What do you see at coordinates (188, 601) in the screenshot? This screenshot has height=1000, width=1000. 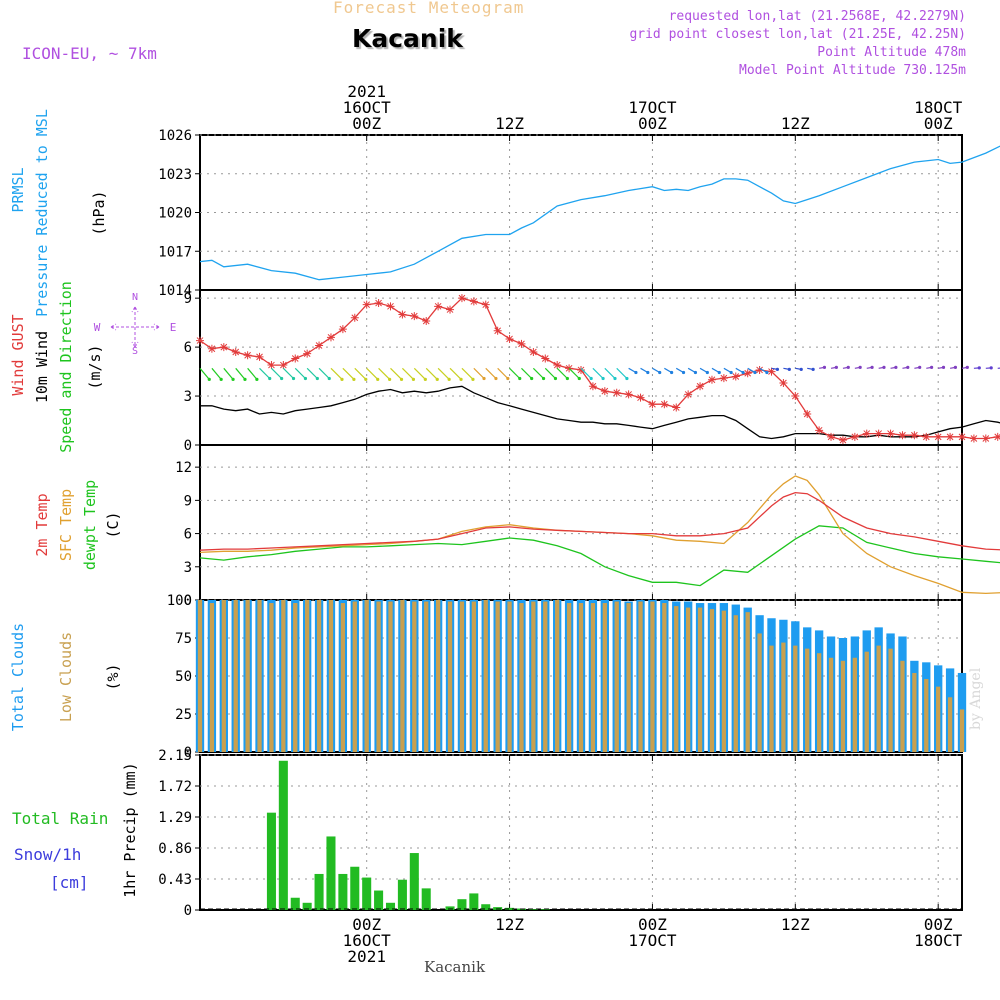 I see `y-tick-label: 0` at bounding box center [188, 601].